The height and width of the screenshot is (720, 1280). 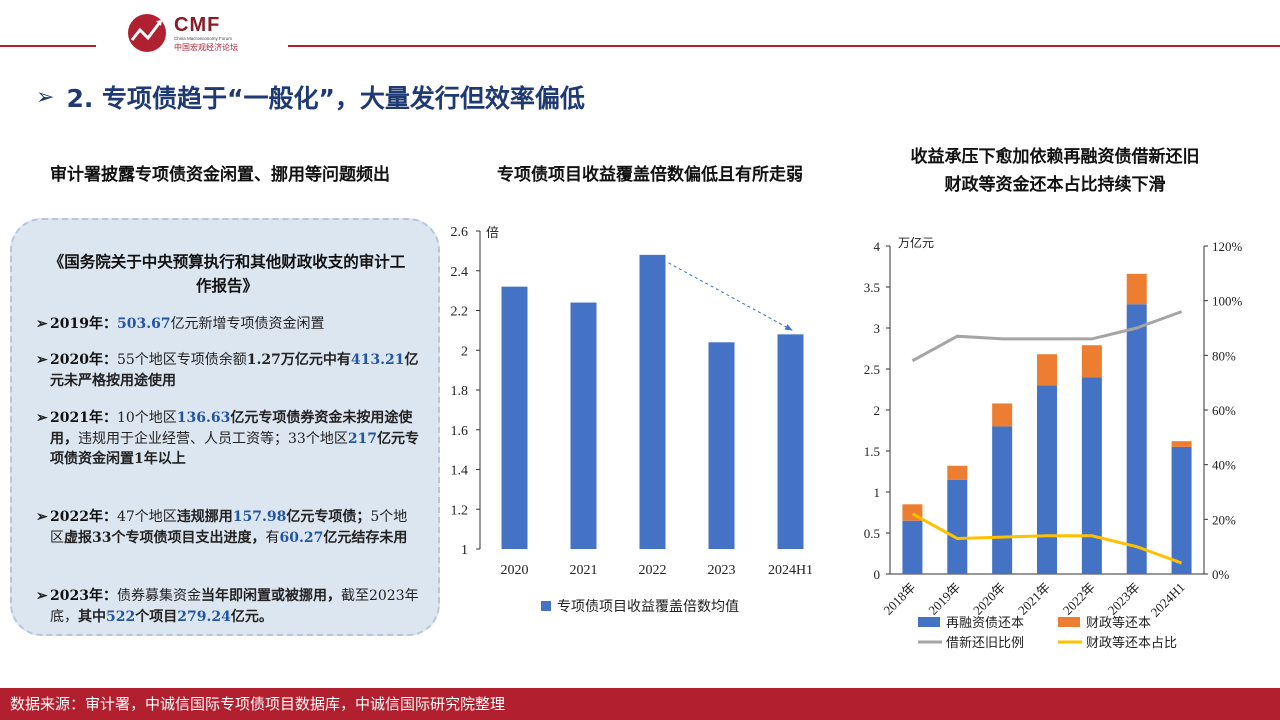 I want to click on bullet-year: 2023年：, so click(x=83, y=596).